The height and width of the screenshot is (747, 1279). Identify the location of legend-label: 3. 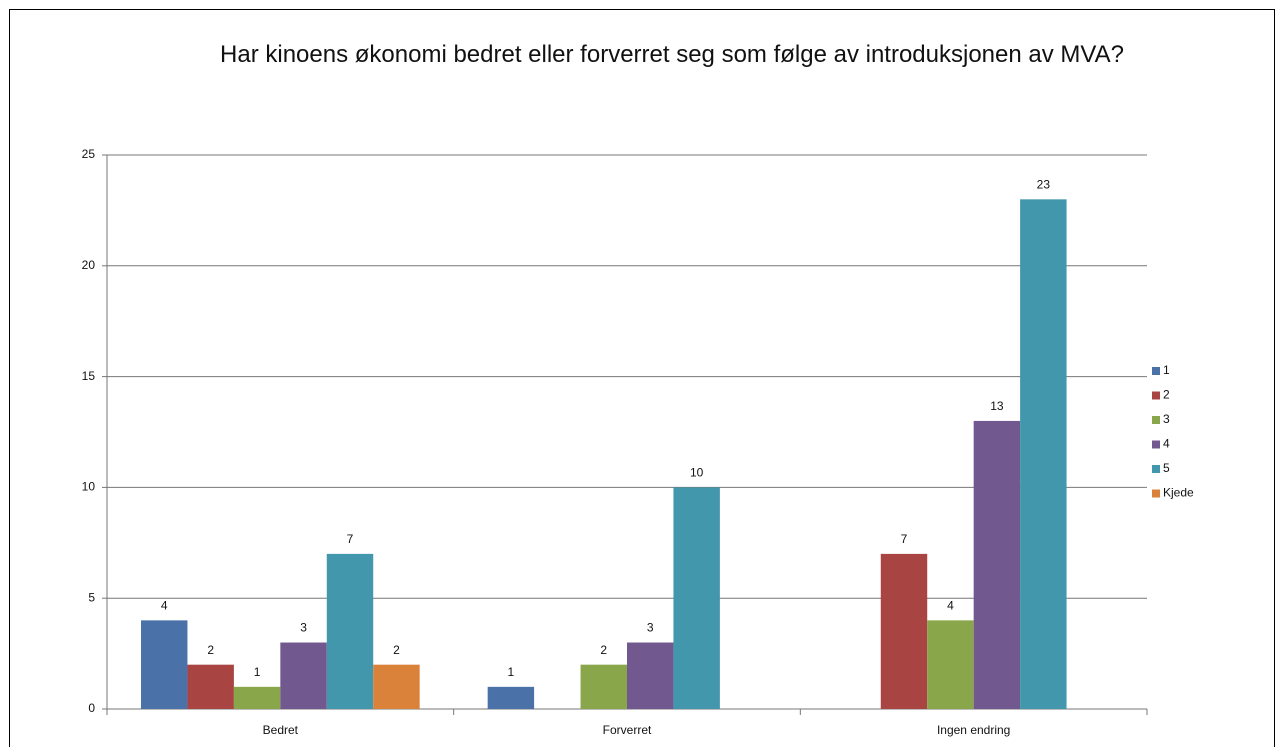
(1166, 419).